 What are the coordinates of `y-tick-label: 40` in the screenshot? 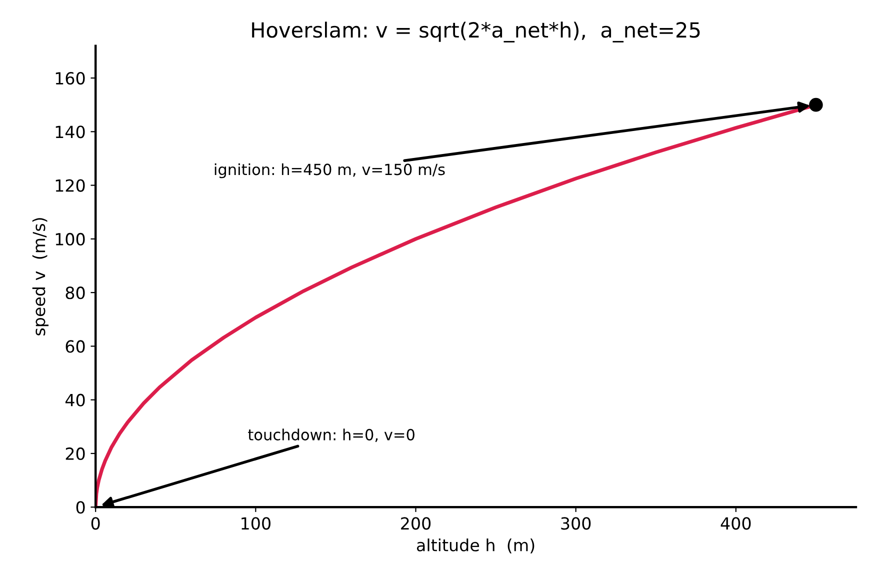 It's located at (75, 400).